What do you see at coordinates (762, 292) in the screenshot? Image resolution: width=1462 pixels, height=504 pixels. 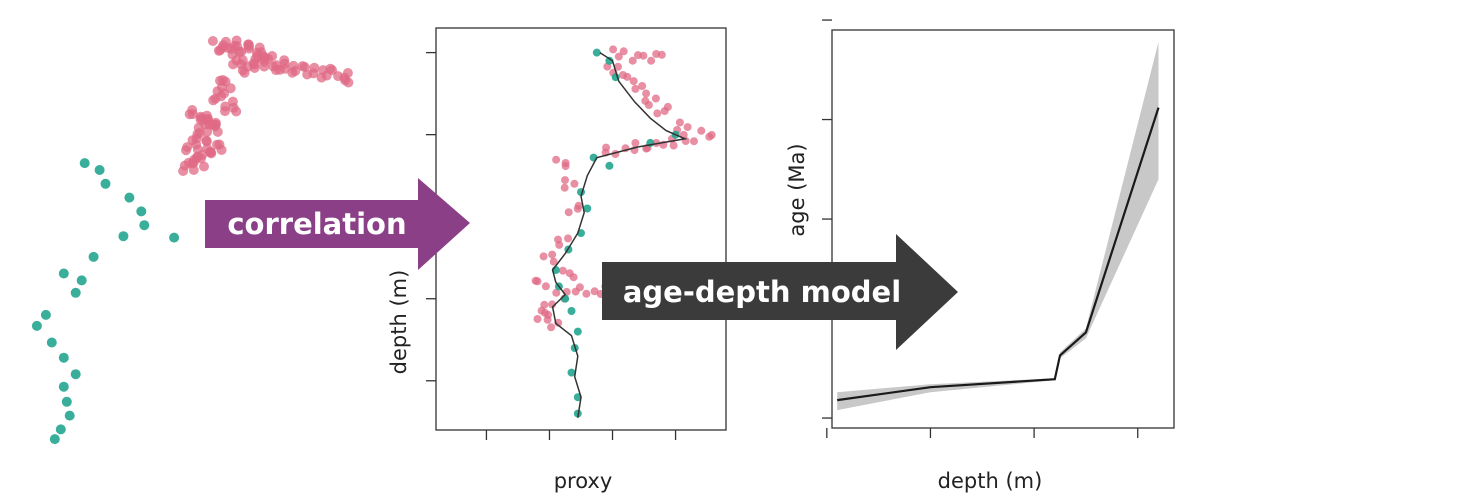 I see `age-depth-arrow-label: age-depth model` at bounding box center [762, 292].